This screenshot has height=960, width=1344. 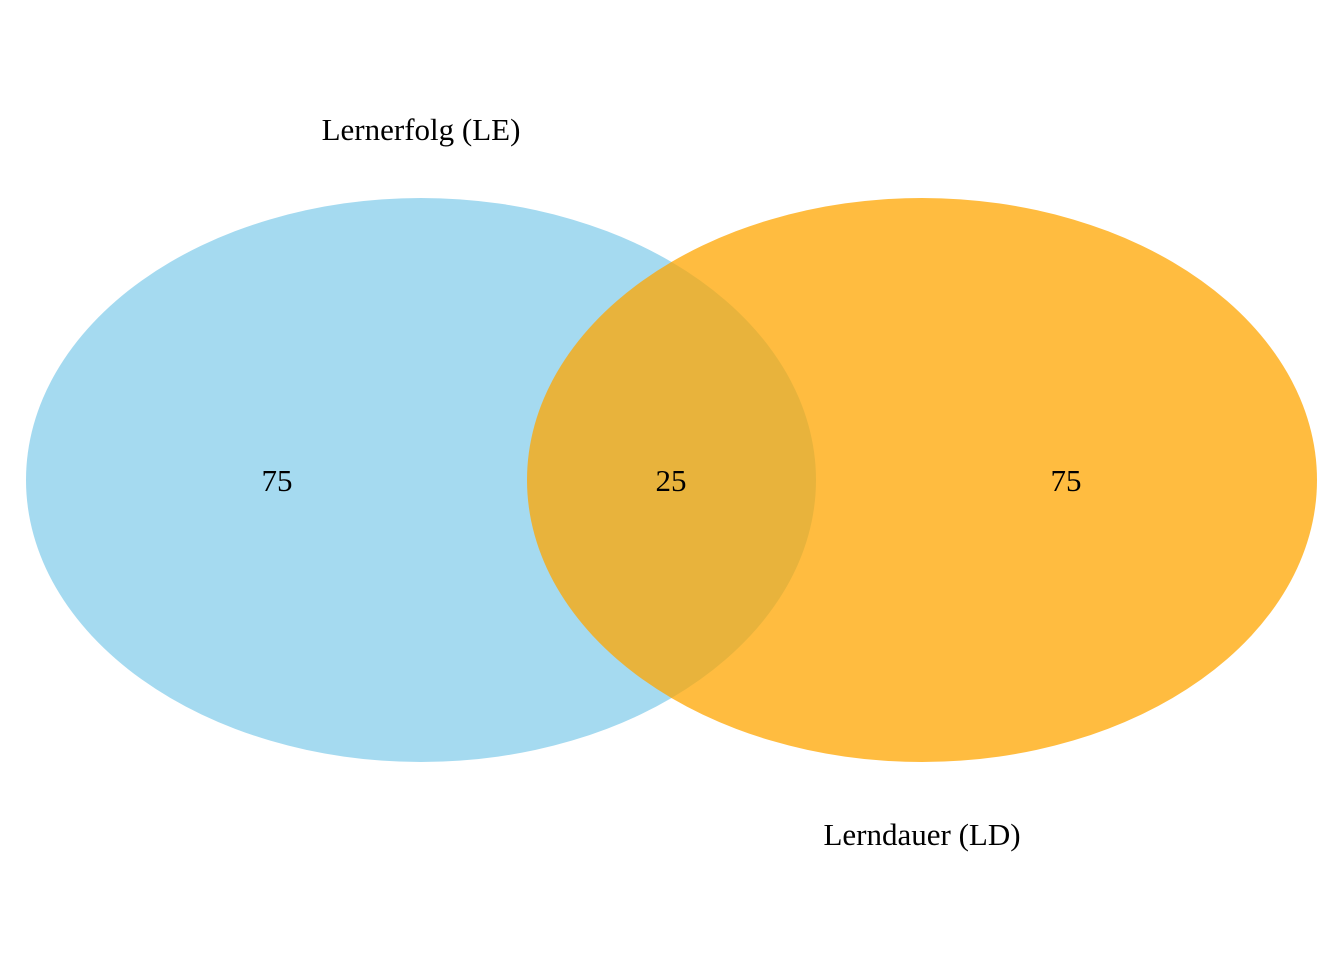 What do you see at coordinates (671, 480) in the screenshot?
I see `region-count-intersection: 25` at bounding box center [671, 480].